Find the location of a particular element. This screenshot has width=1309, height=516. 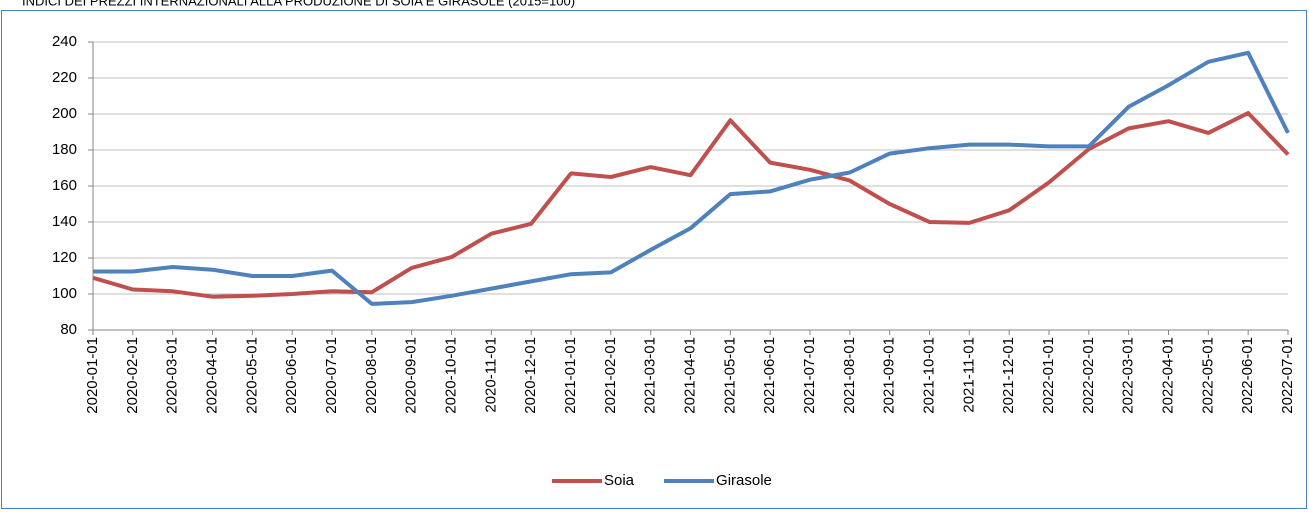

y-tick-label: 180 is located at coordinates (64, 149).